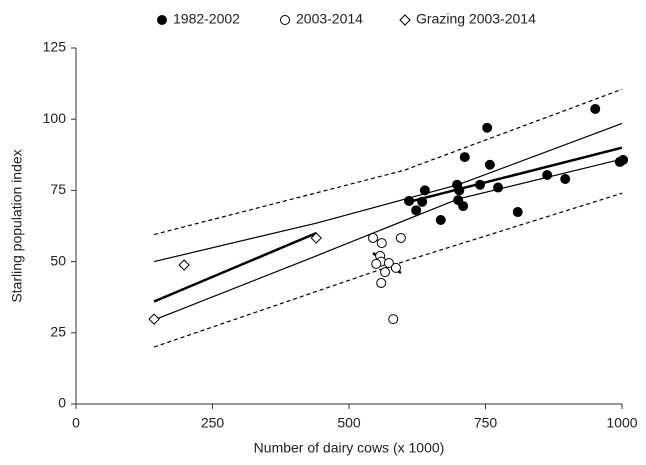  I want to click on y-tick-label: 50, so click(58, 260).